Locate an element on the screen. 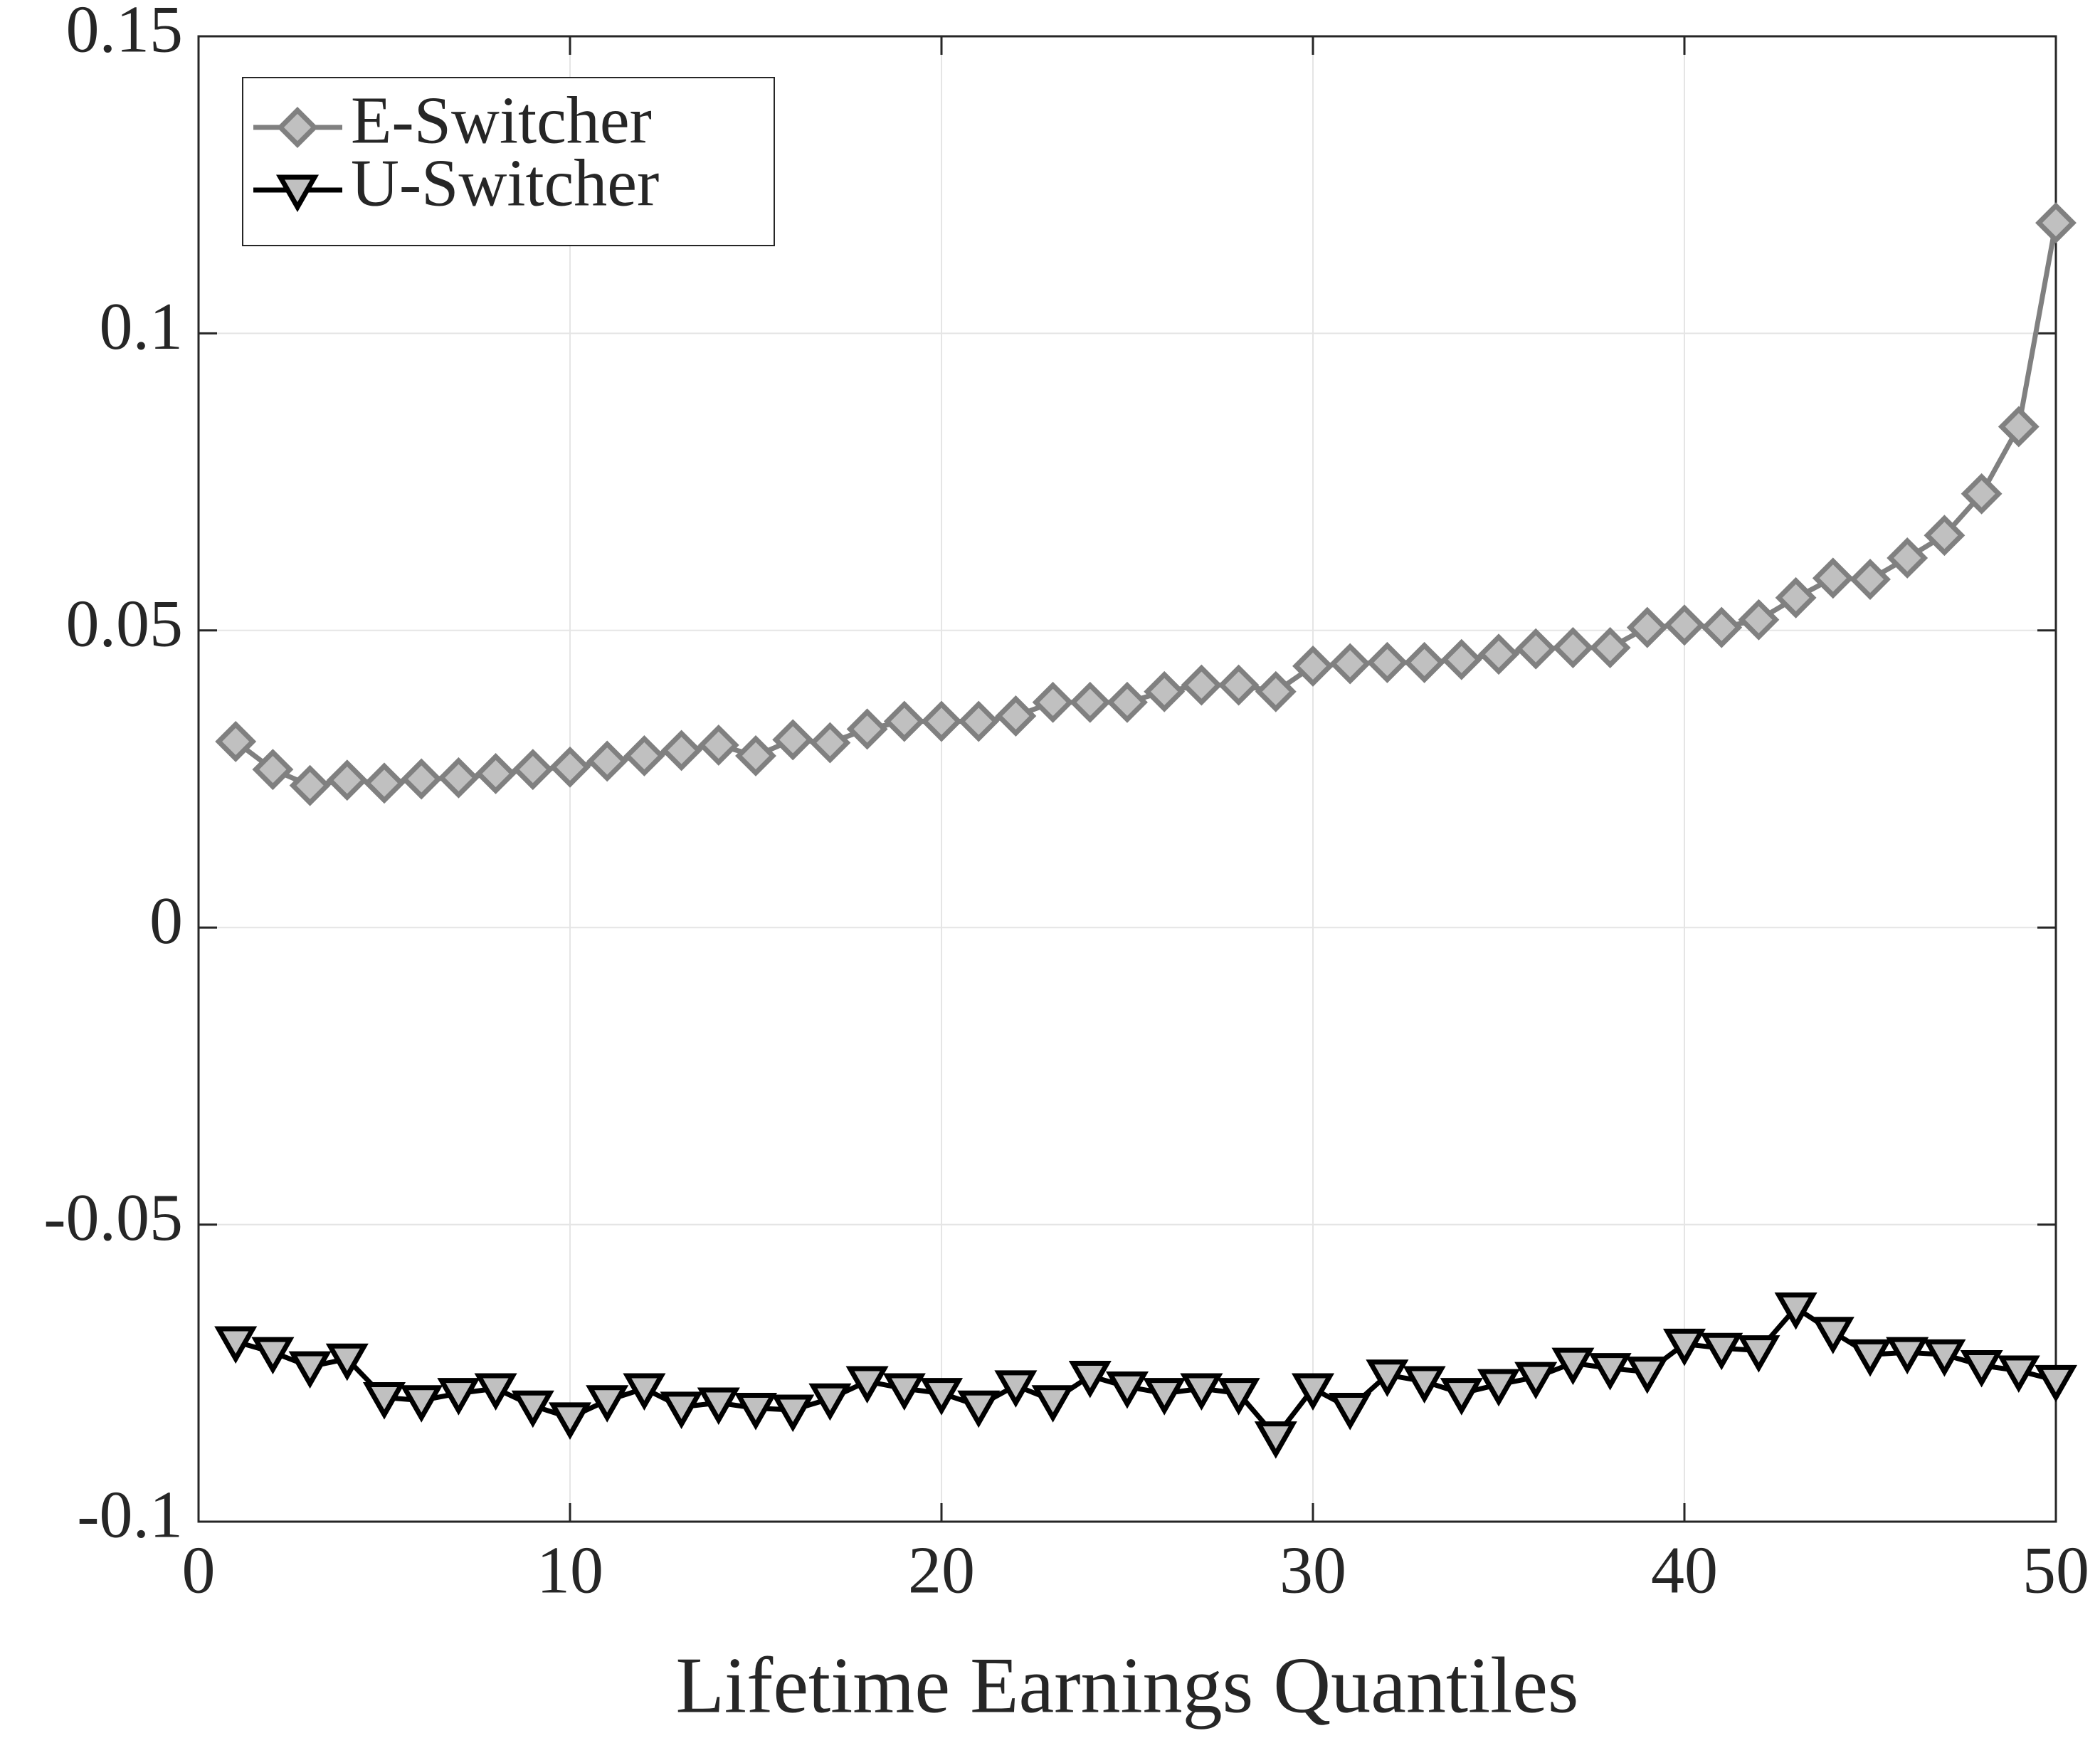 The height and width of the screenshot is (1743, 2100). x-tick-label: 50 is located at coordinates (2055, 1571).